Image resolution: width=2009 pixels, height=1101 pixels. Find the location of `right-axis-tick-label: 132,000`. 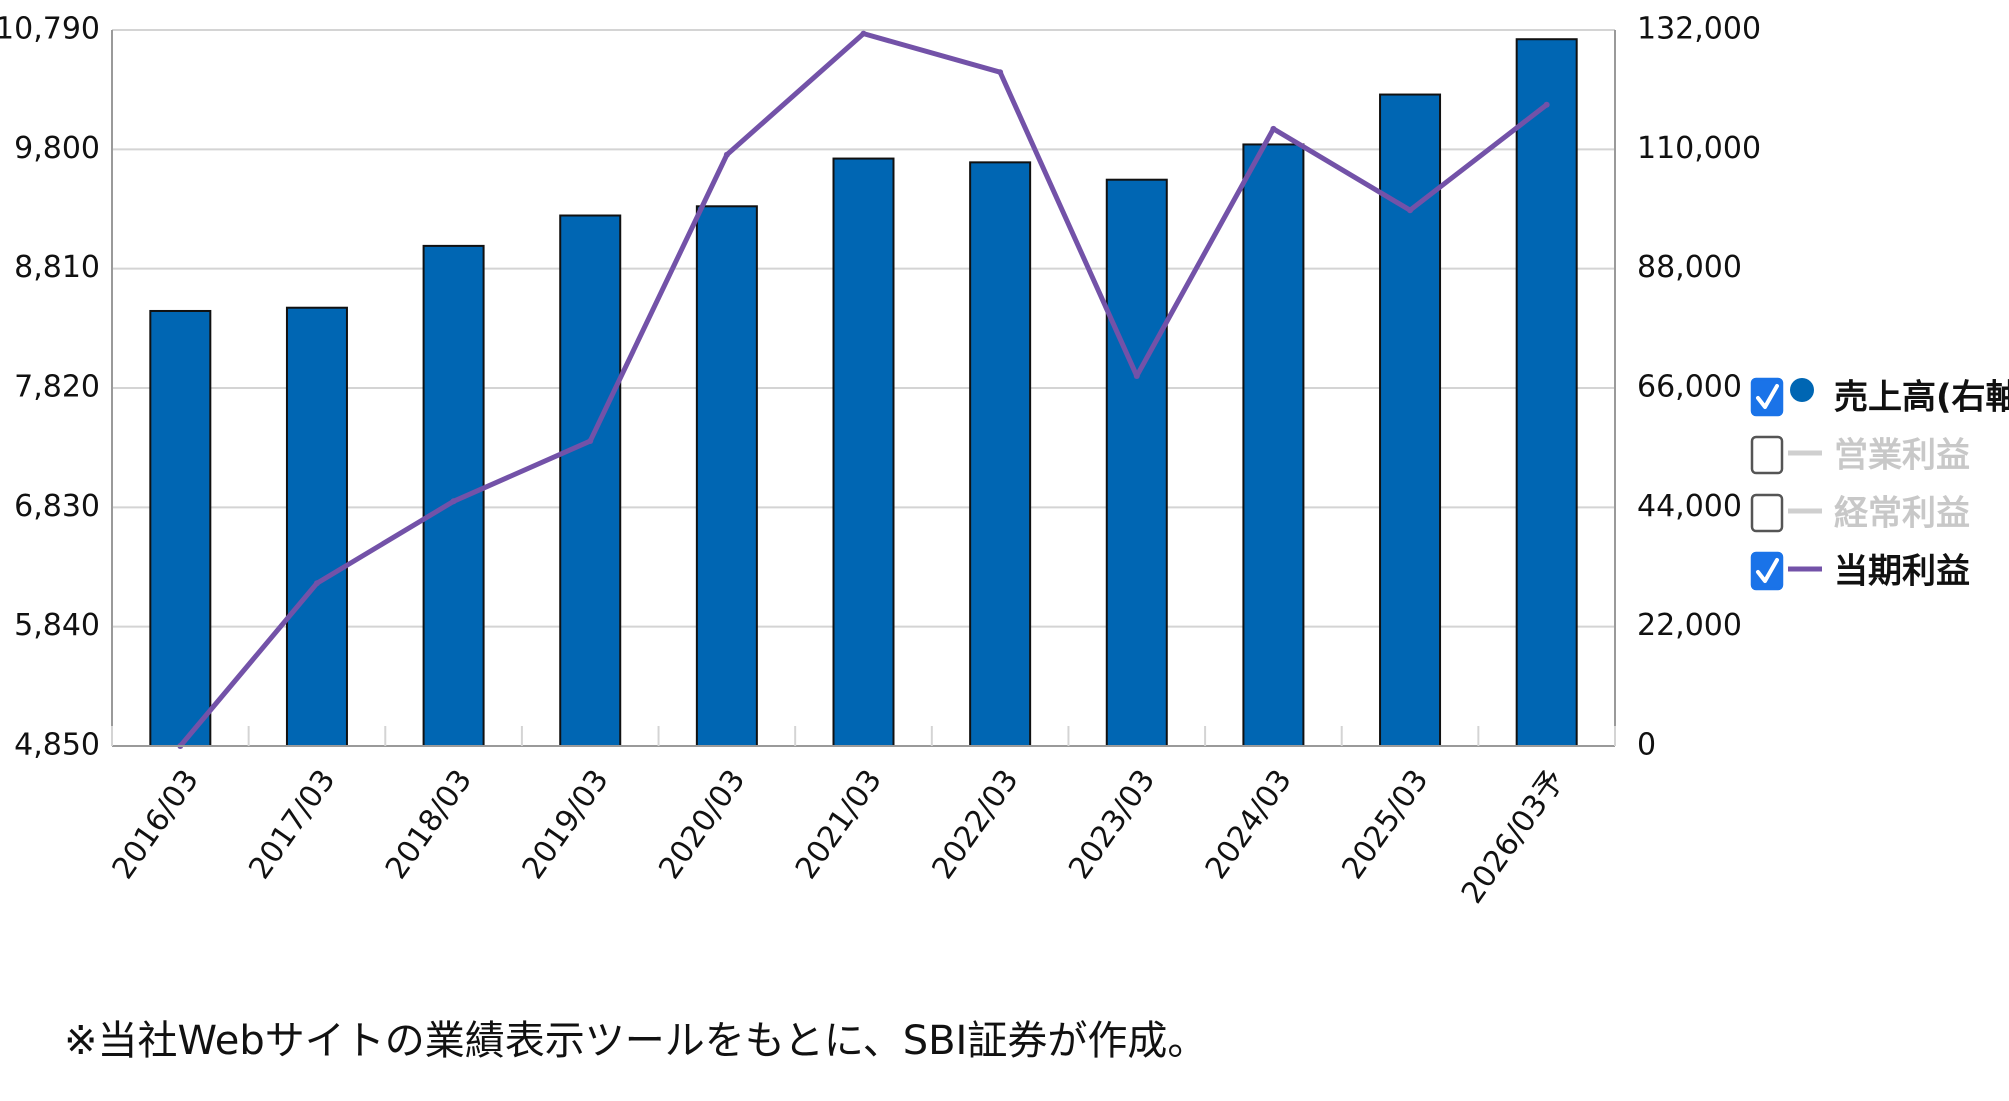

right-axis-tick-label: 132,000 is located at coordinates (1699, 29).